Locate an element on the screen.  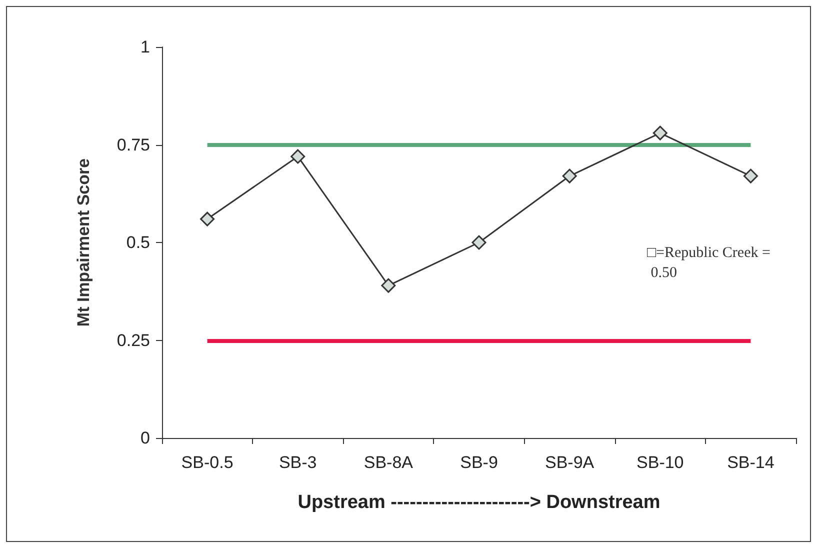
y-tick-label: 0.25 is located at coordinates (133, 340).